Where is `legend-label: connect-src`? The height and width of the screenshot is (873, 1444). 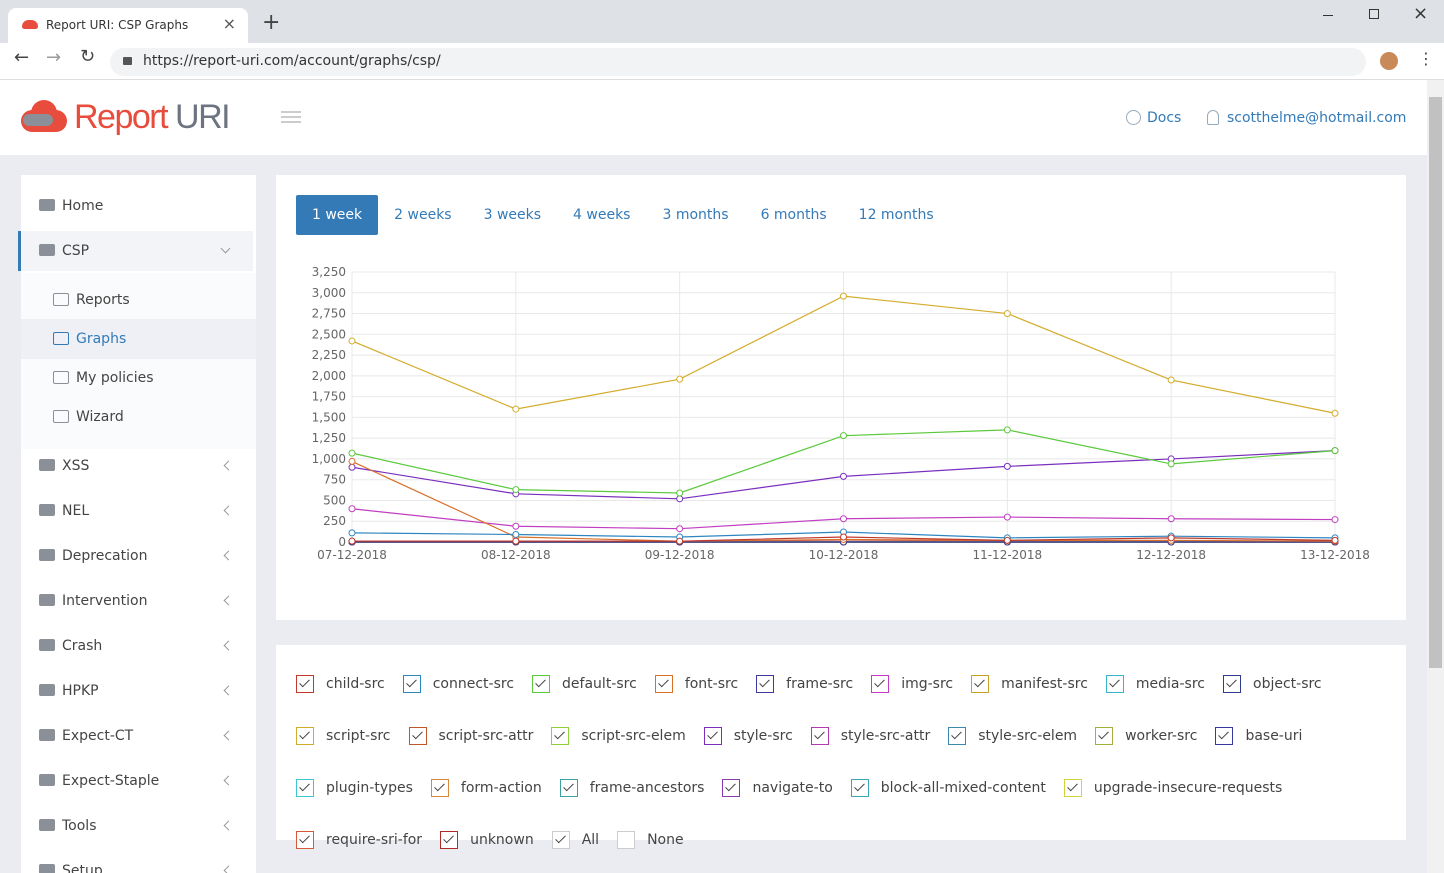
legend-label: connect-src is located at coordinates (473, 684).